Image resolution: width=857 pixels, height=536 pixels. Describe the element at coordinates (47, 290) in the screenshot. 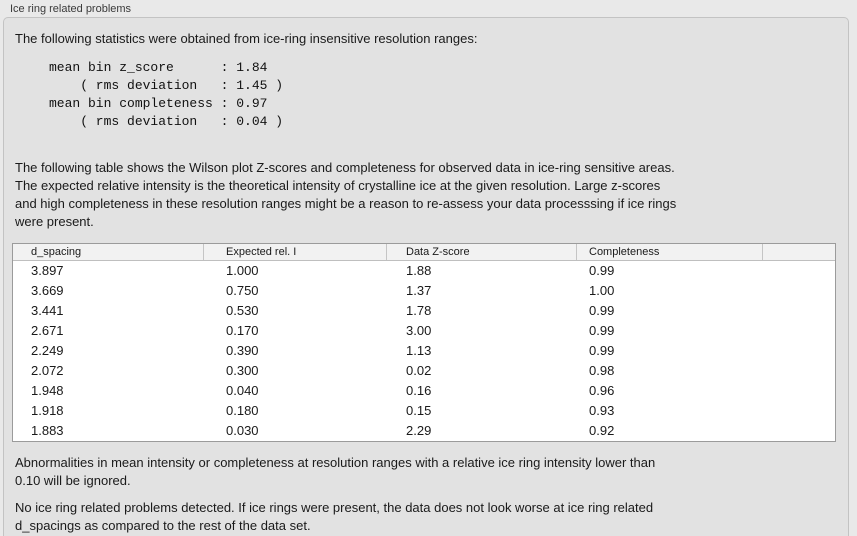

I see `table-cell: 3.669` at that location.